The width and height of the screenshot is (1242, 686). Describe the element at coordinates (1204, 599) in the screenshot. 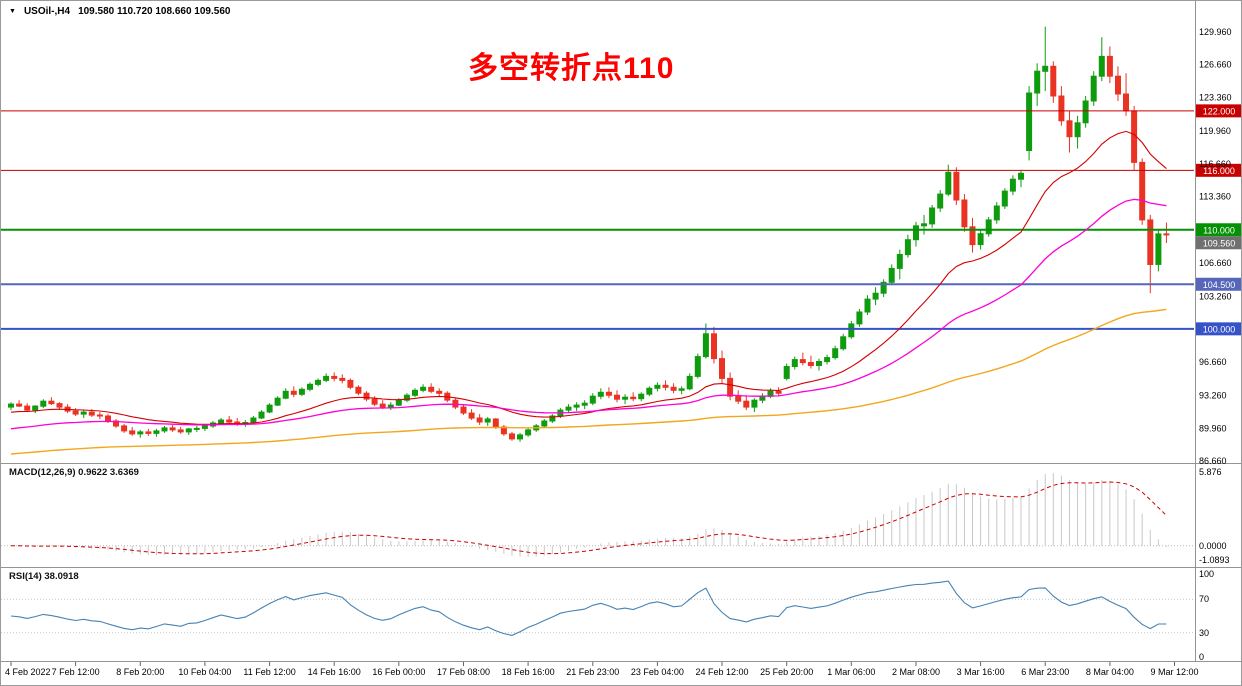

I see `rsi-axis-label: 70` at that location.